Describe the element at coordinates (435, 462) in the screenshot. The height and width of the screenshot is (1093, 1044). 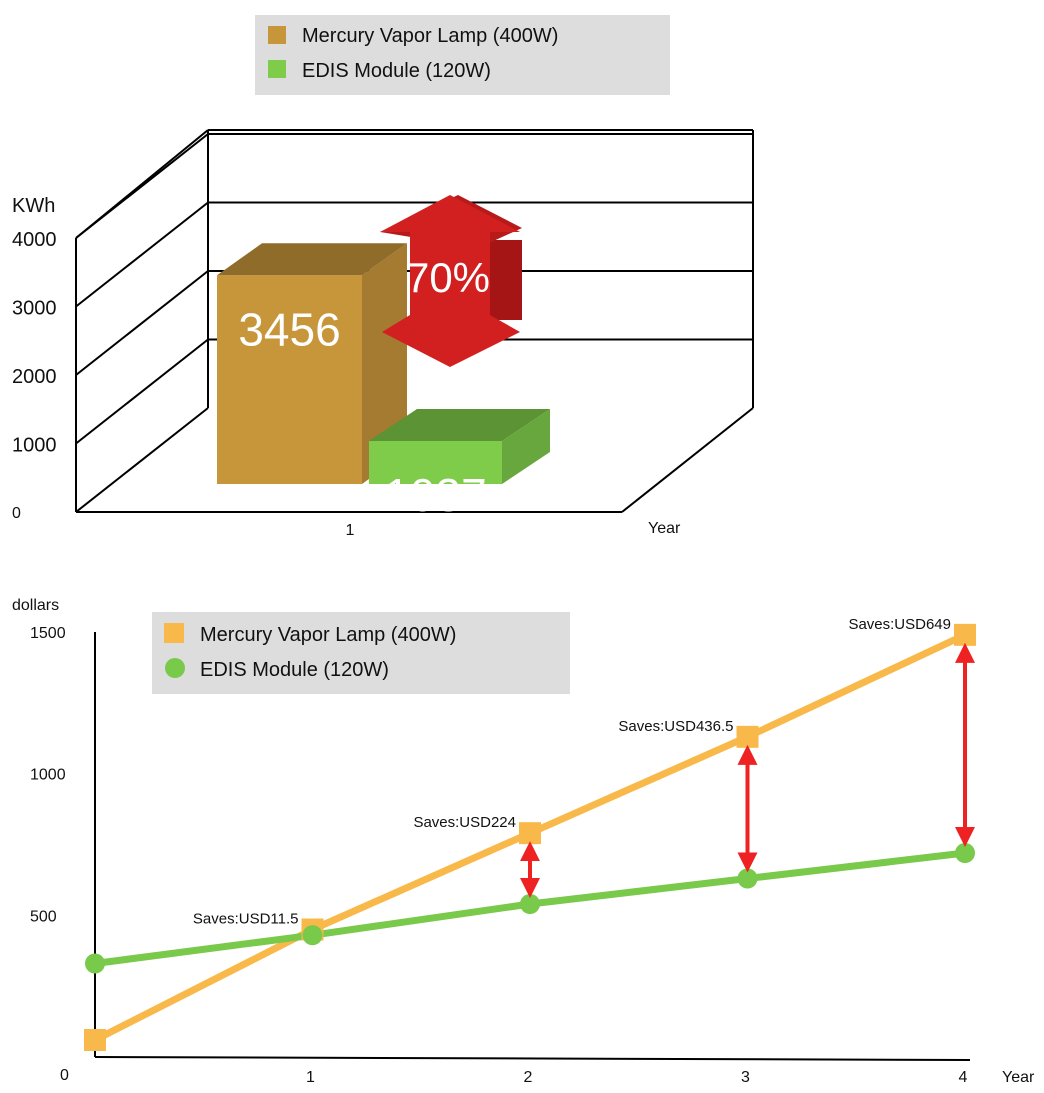
I see `bar-edis-front-face` at that location.